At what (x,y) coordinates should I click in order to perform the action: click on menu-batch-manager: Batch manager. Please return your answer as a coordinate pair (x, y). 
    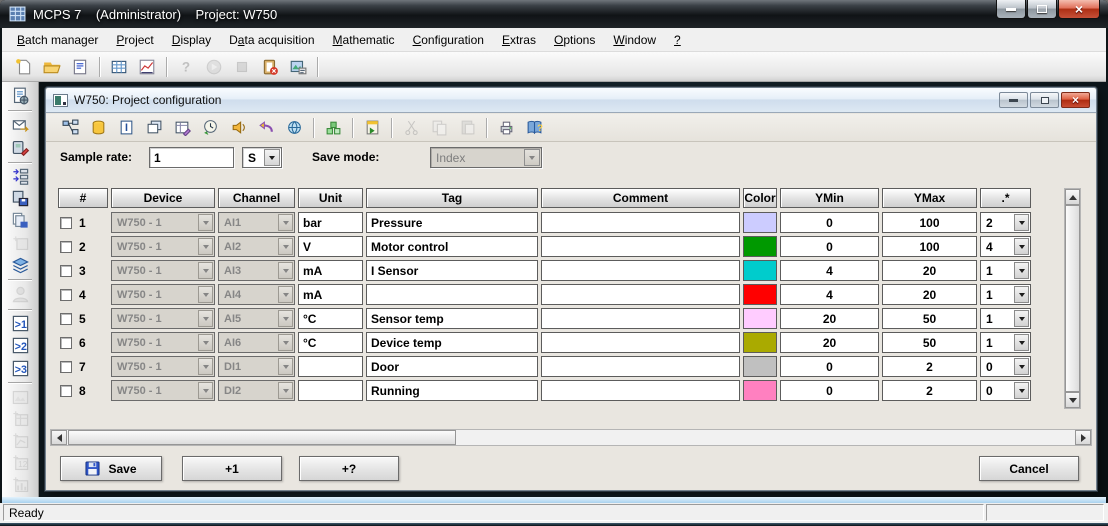
    Looking at the image, I should click on (58, 39).